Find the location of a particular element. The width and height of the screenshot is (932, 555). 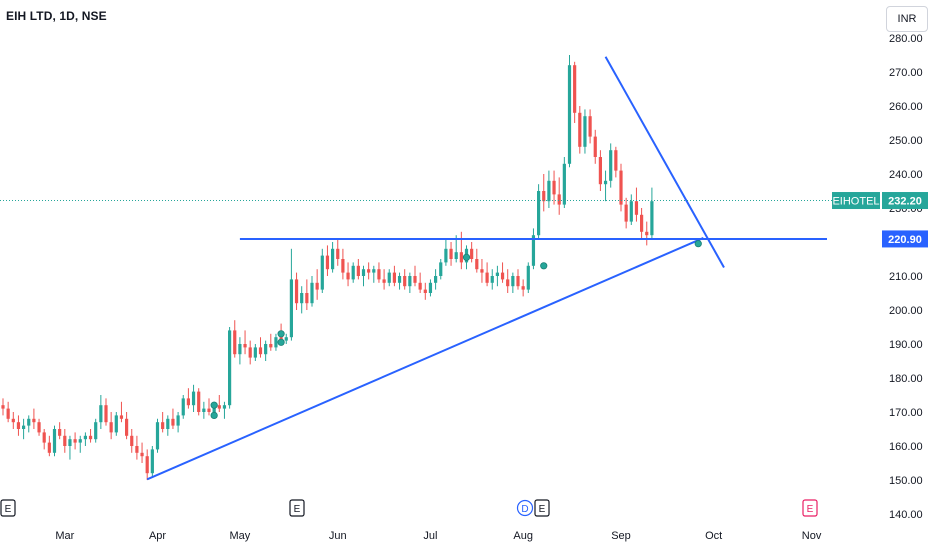

currency-selector: INR is located at coordinates (907, 19).